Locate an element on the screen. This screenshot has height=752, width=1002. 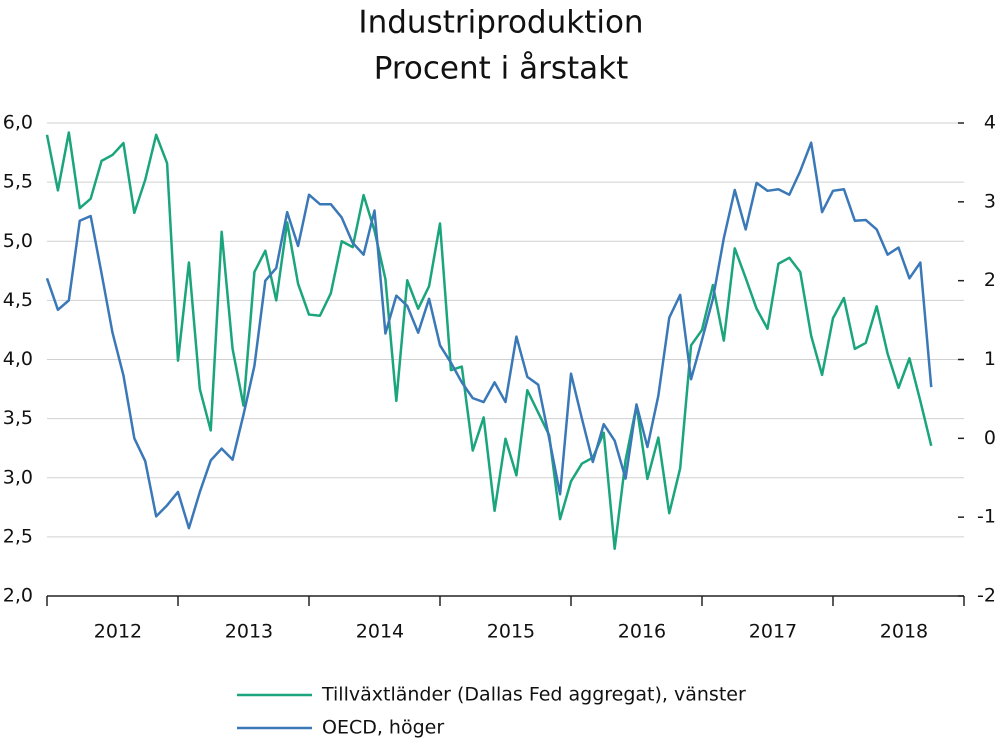
y-tick-label: 5,5 is located at coordinates (18, 182).